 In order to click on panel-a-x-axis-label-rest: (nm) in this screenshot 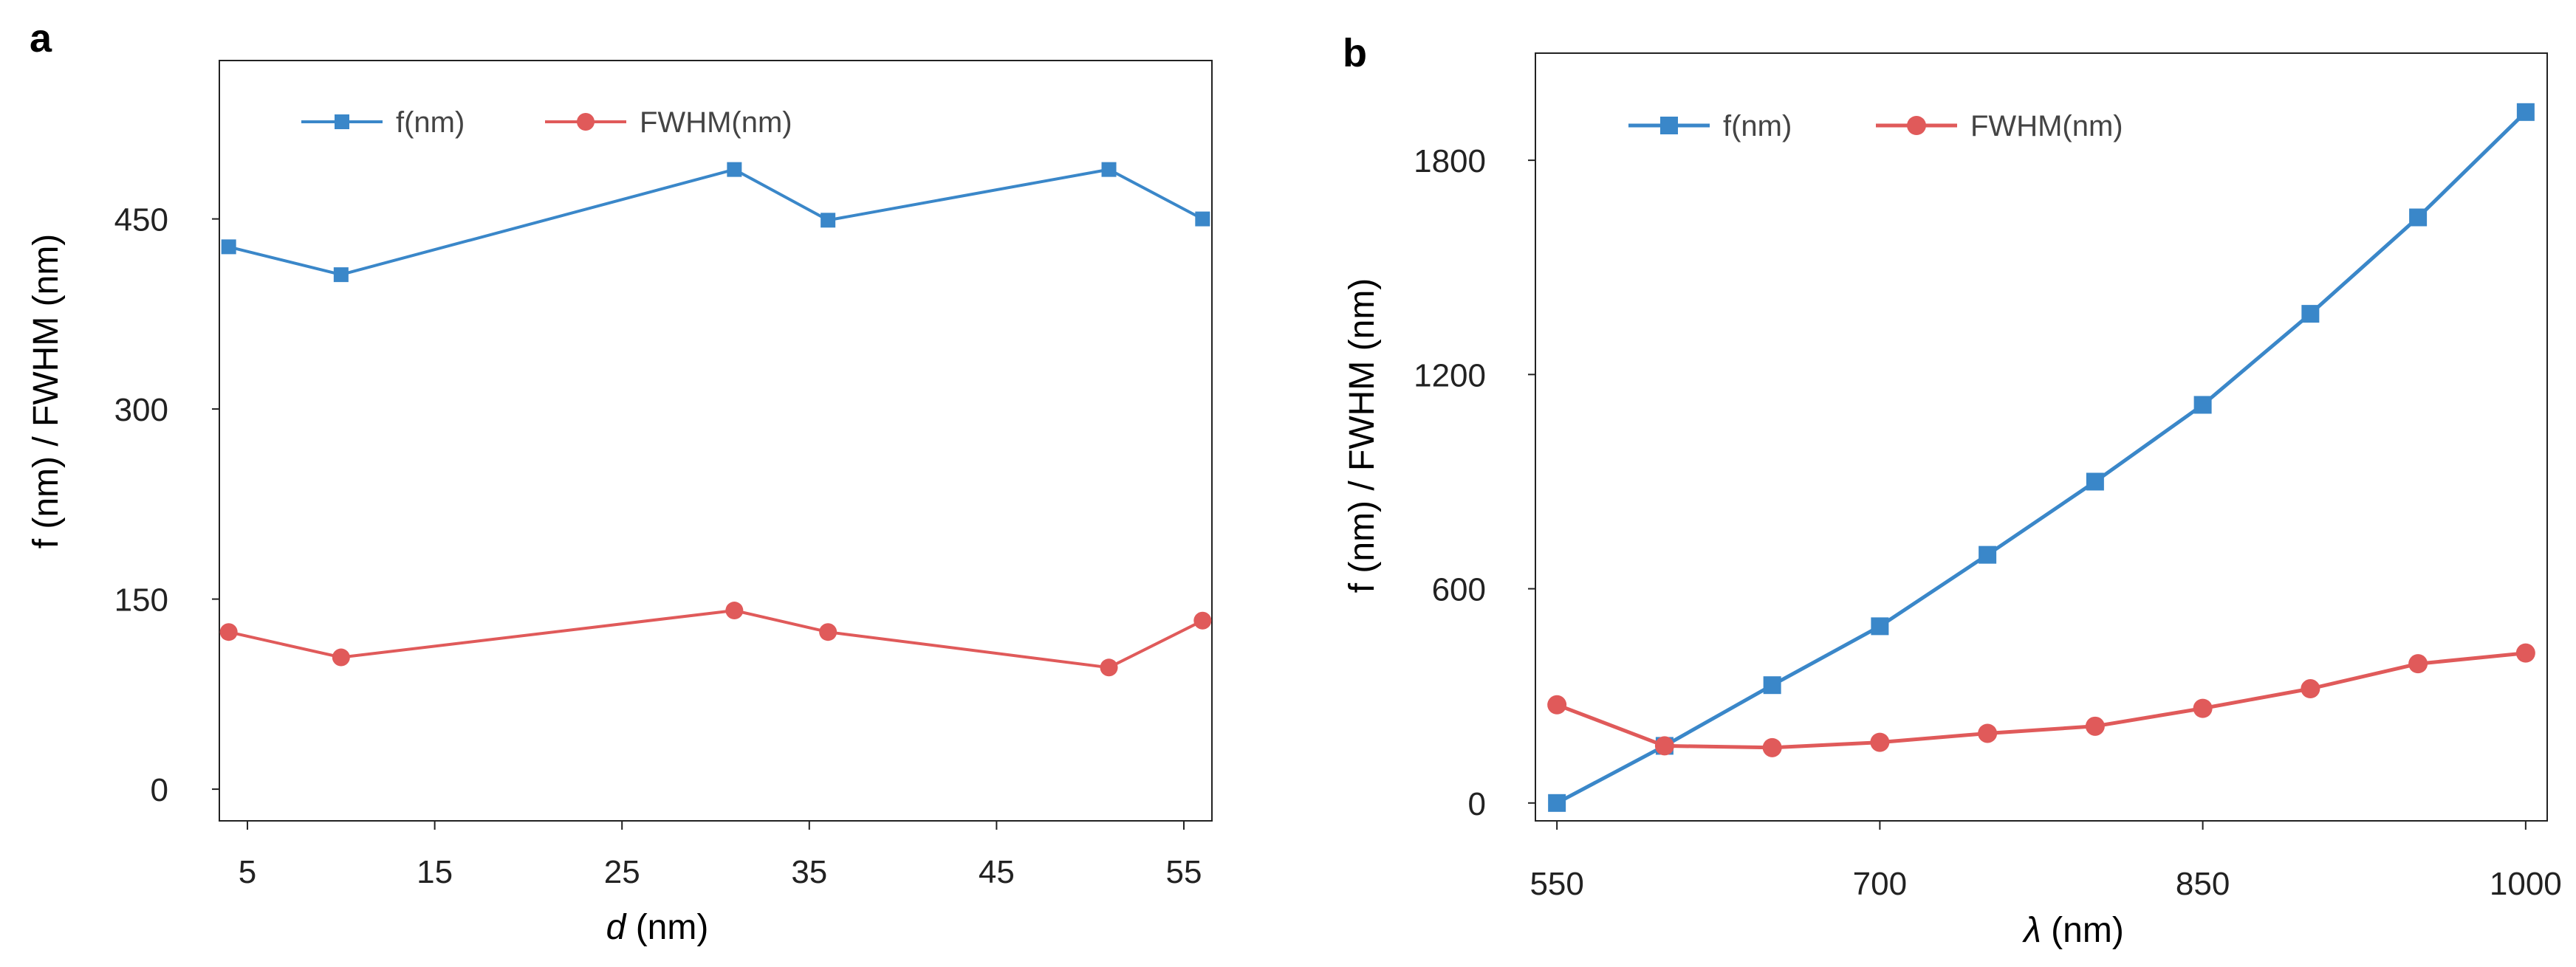, I will do `click(667, 927)`.